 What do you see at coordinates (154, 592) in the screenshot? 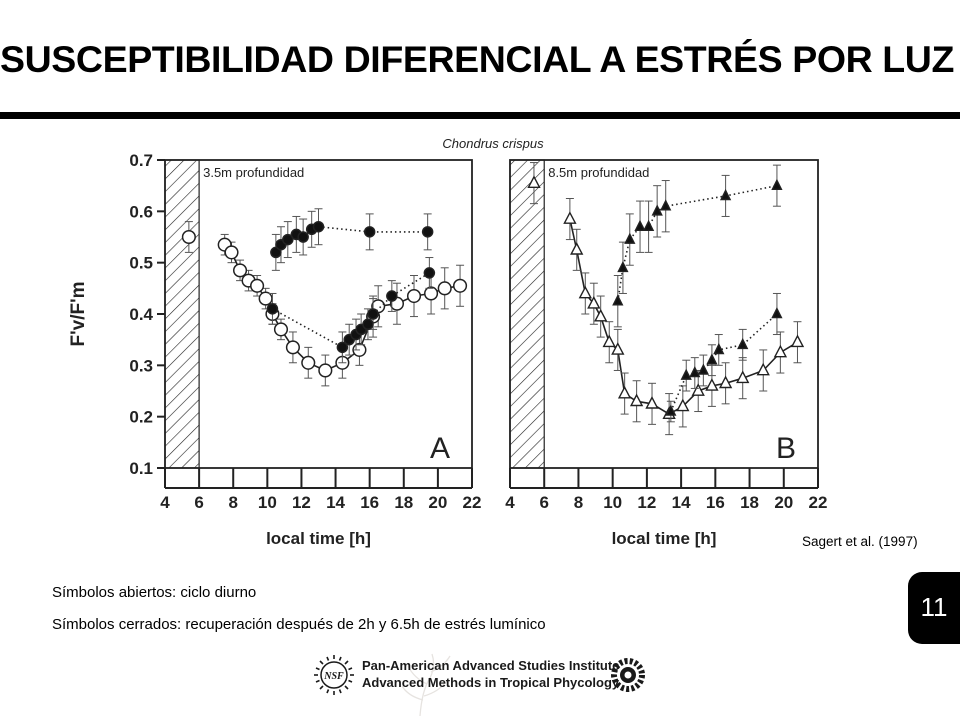
I see `caption-open-symbols: Símbolos abiertos: ciclo diurno` at bounding box center [154, 592].